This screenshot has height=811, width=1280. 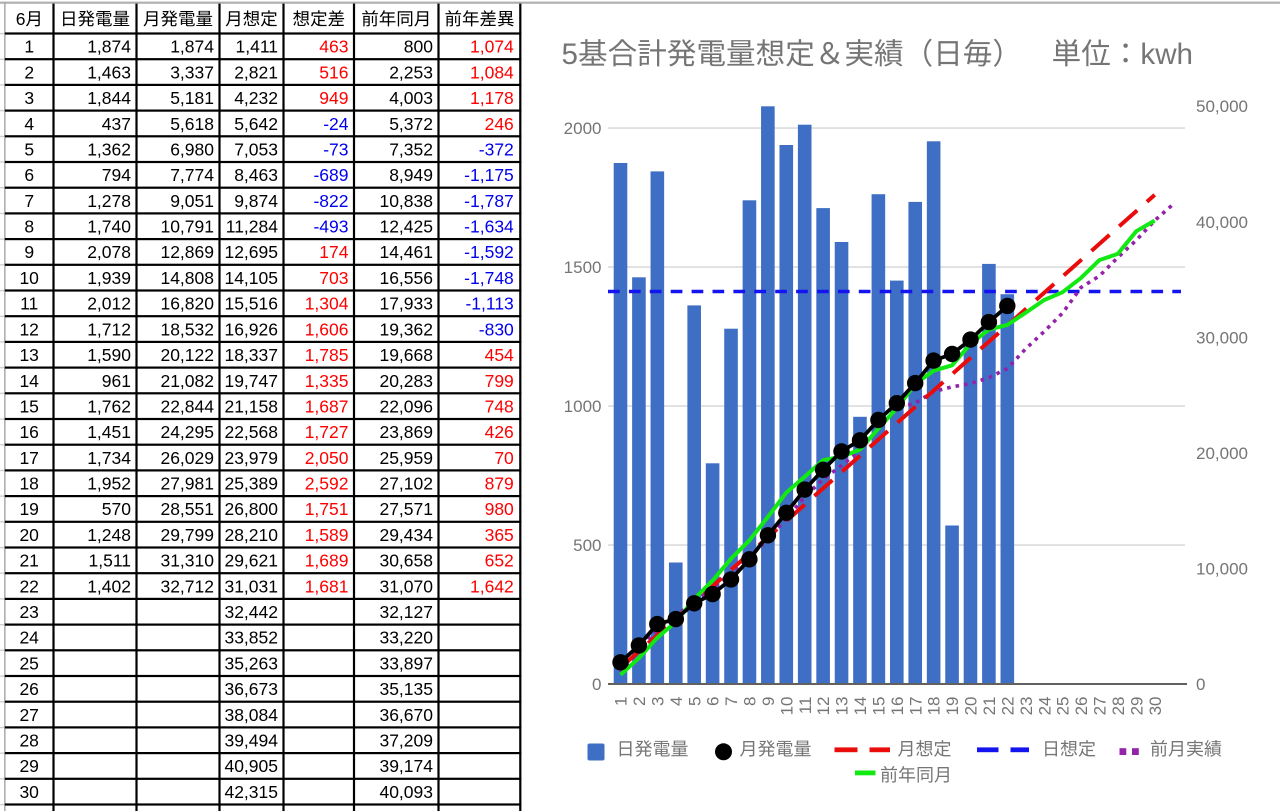 What do you see at coordinates (251, 586) in the screenshot?
I see `svg-text: 31,031` at bounding box center [251, 586].